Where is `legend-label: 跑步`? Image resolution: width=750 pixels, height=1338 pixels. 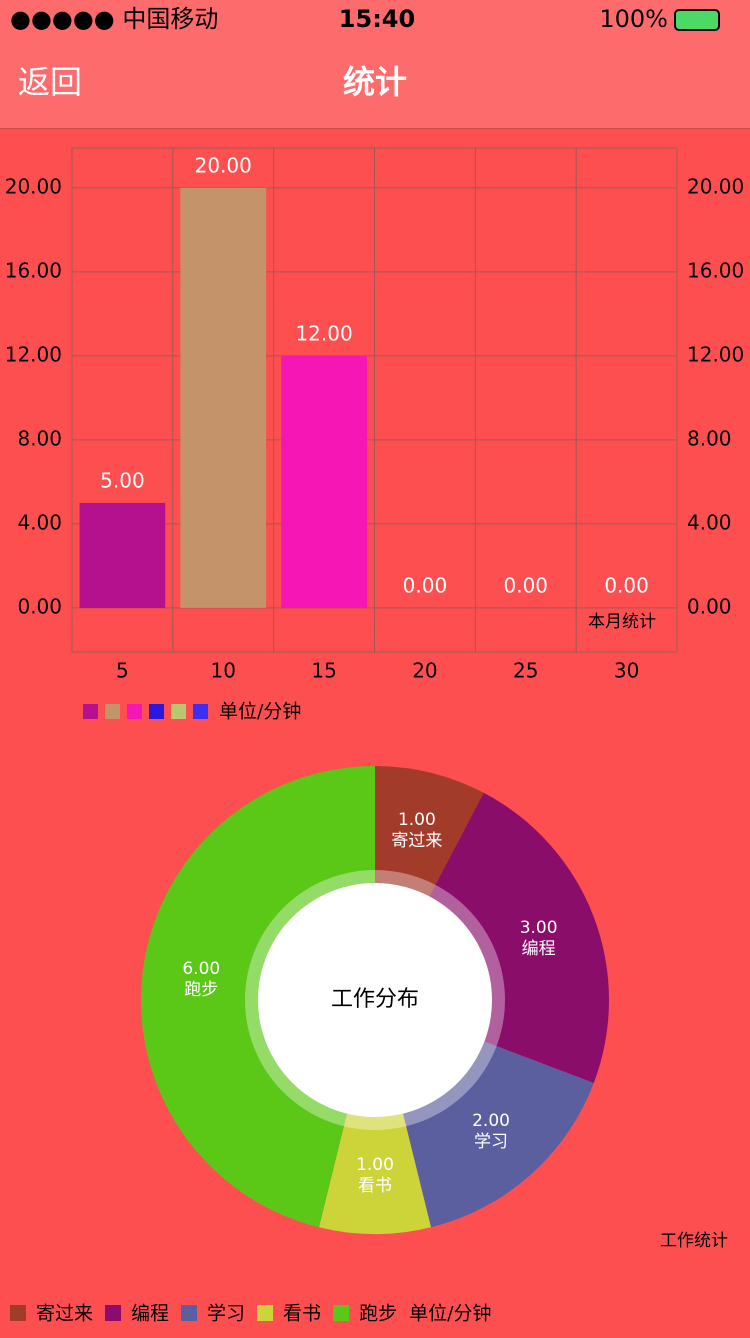
legend-label: 跑步 is located at coordinates (378, 1314).